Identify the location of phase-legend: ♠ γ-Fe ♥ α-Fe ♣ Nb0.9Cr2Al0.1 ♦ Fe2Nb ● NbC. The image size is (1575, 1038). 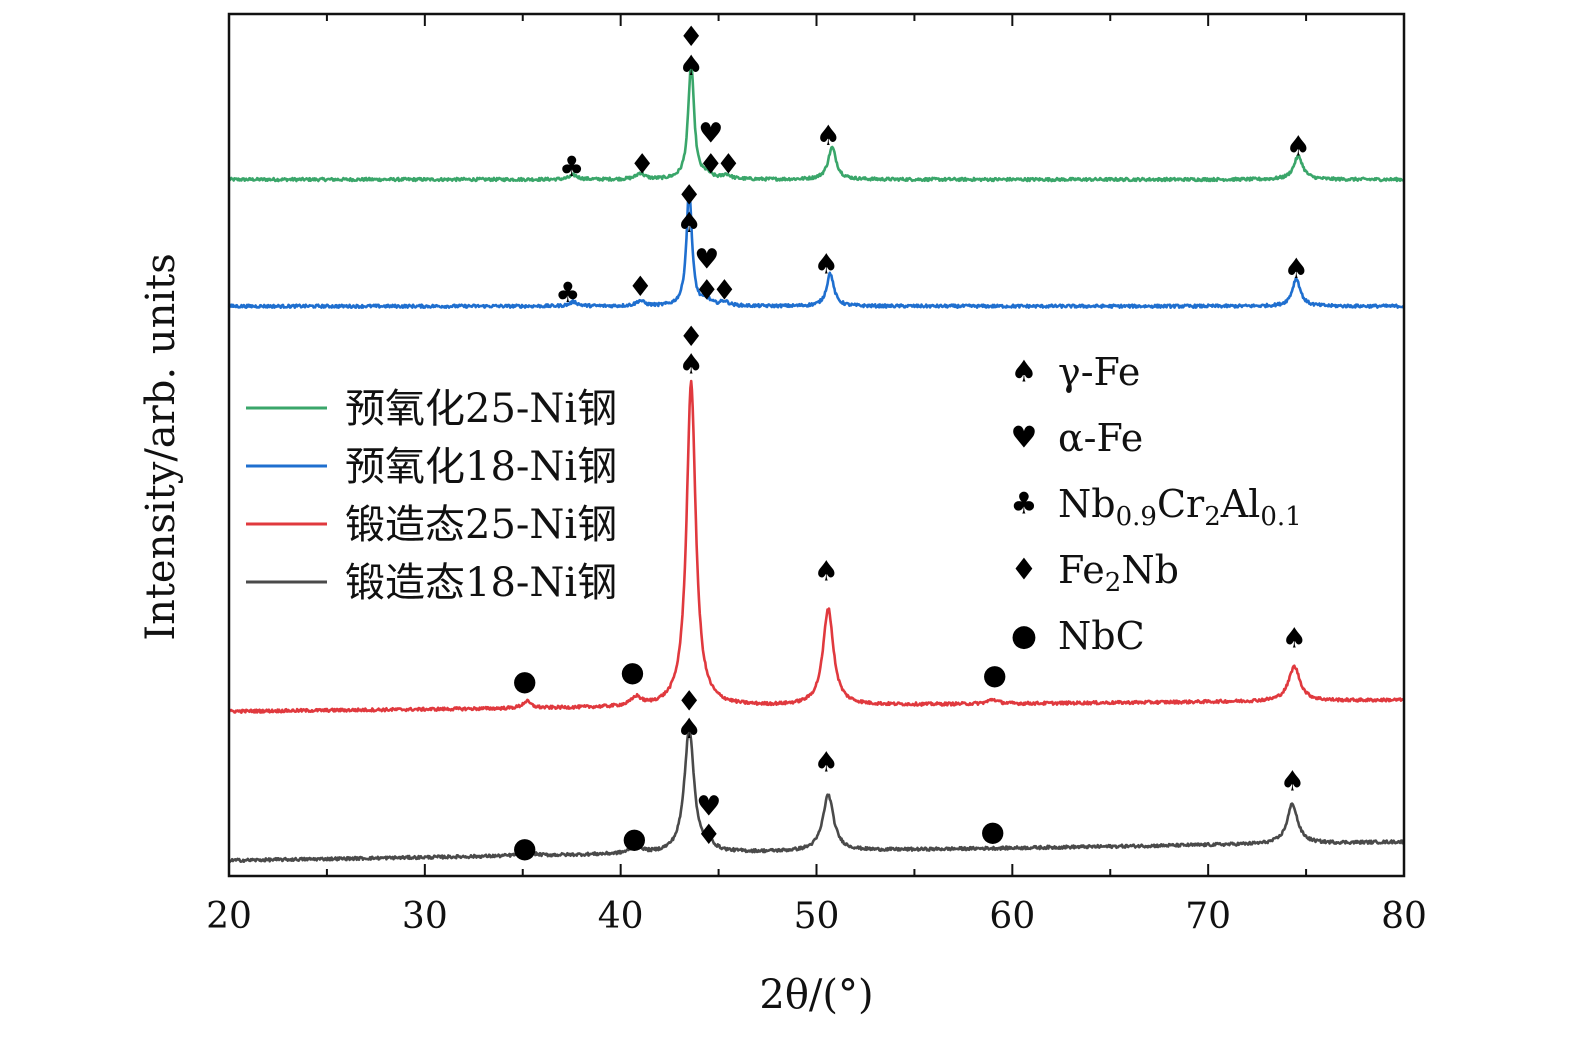
(1156, 504).